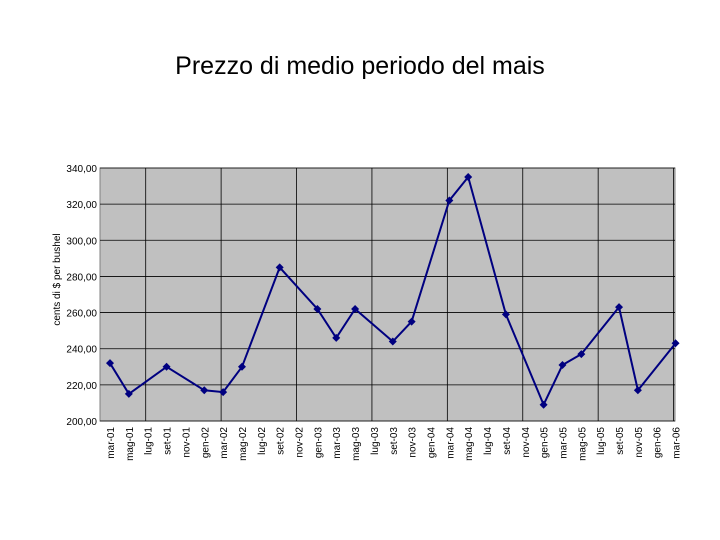  Describe the element at coordinates (130, 444) in the screenshot. I see `x-tick-label: mag-01` at that location.